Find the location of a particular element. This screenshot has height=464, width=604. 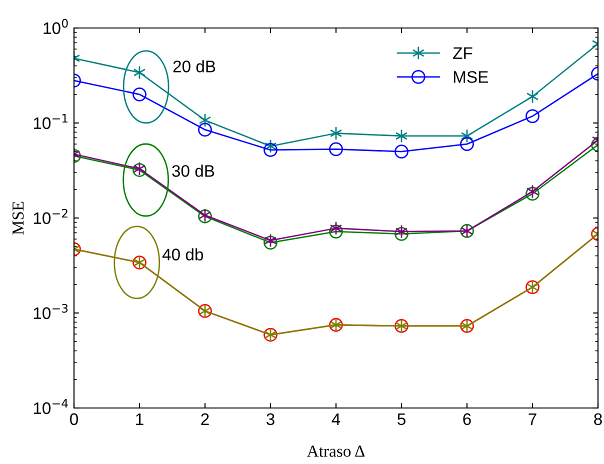

annotation: 40 db is located at coordinates (183, 254).